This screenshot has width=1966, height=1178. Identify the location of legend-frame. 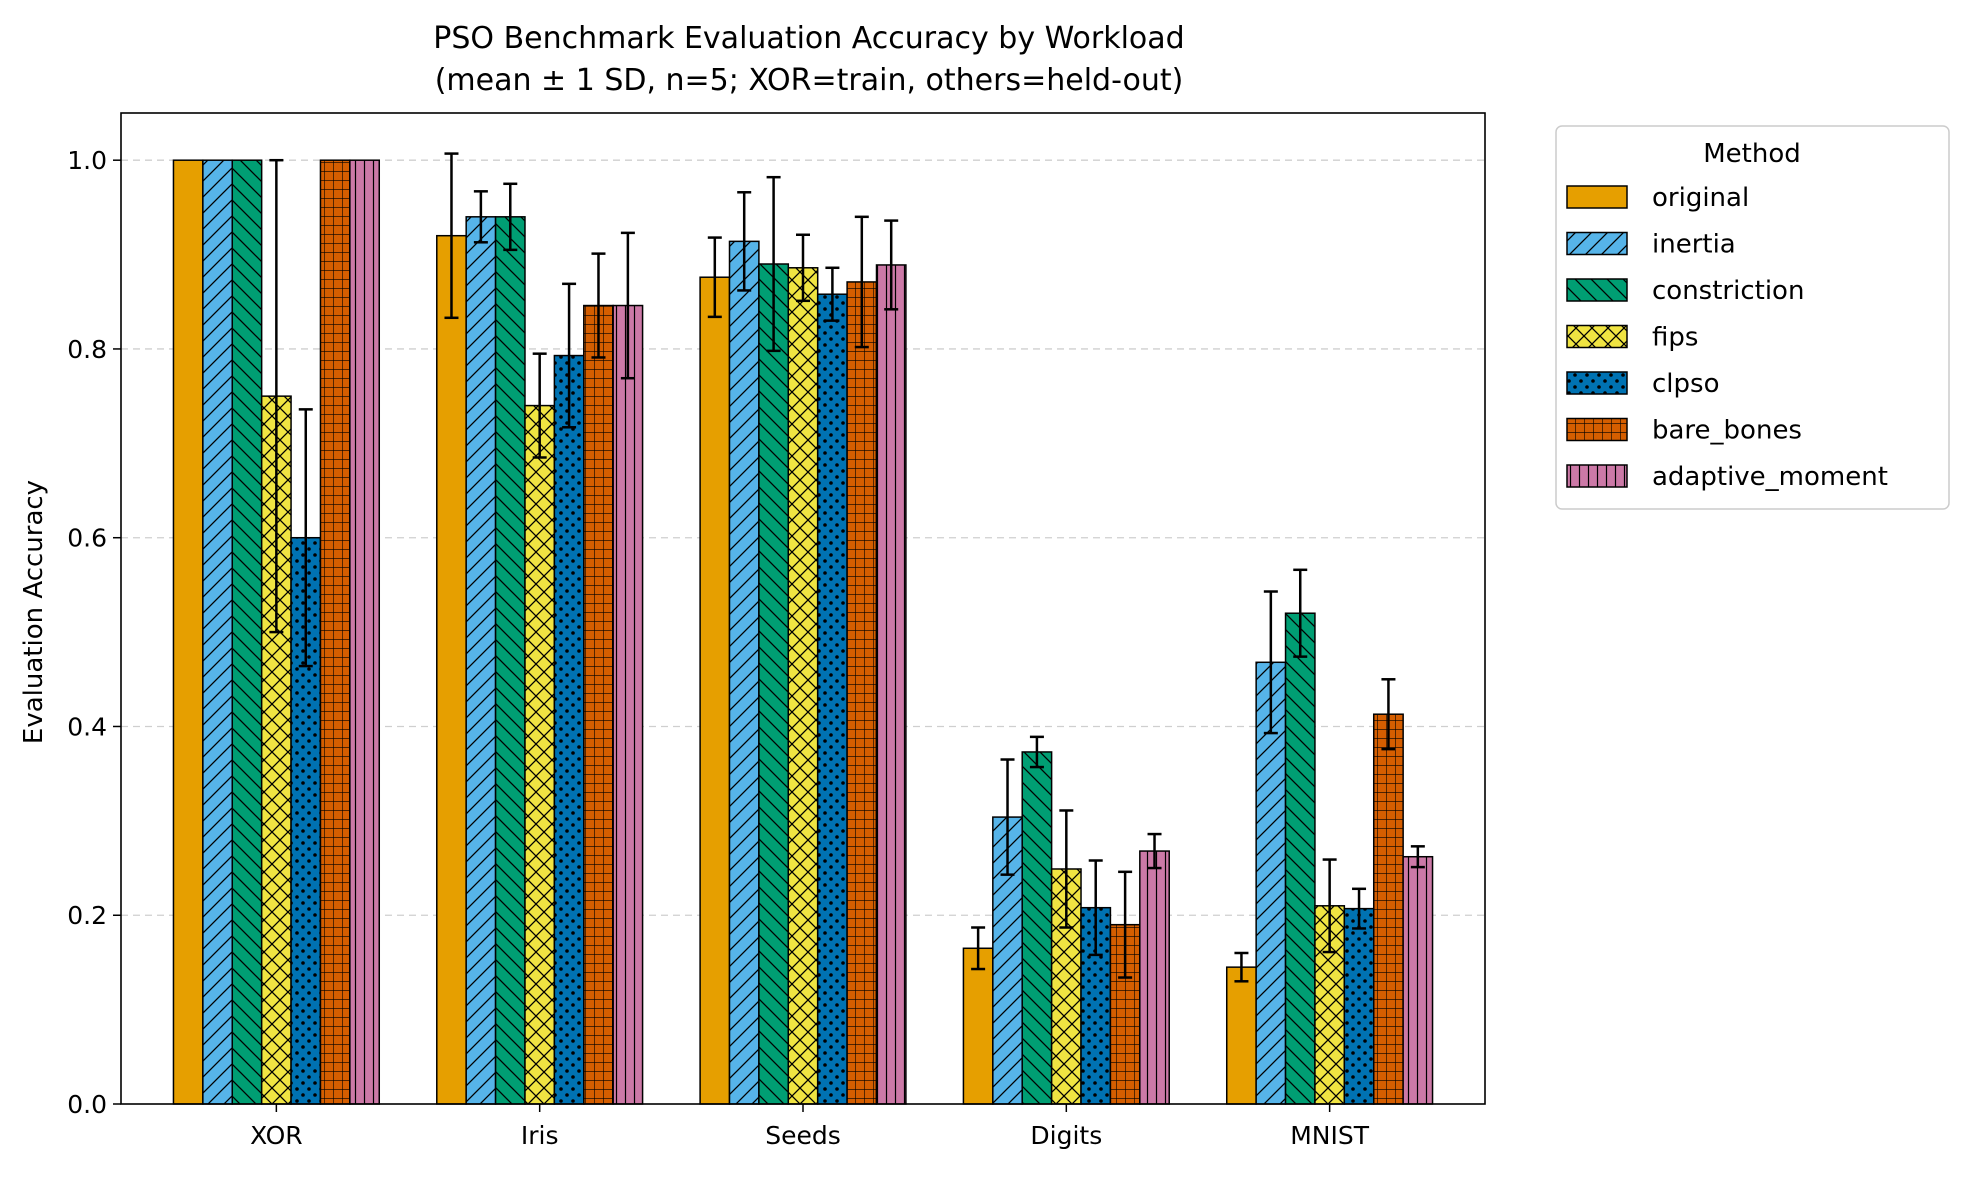
(1752, 317).